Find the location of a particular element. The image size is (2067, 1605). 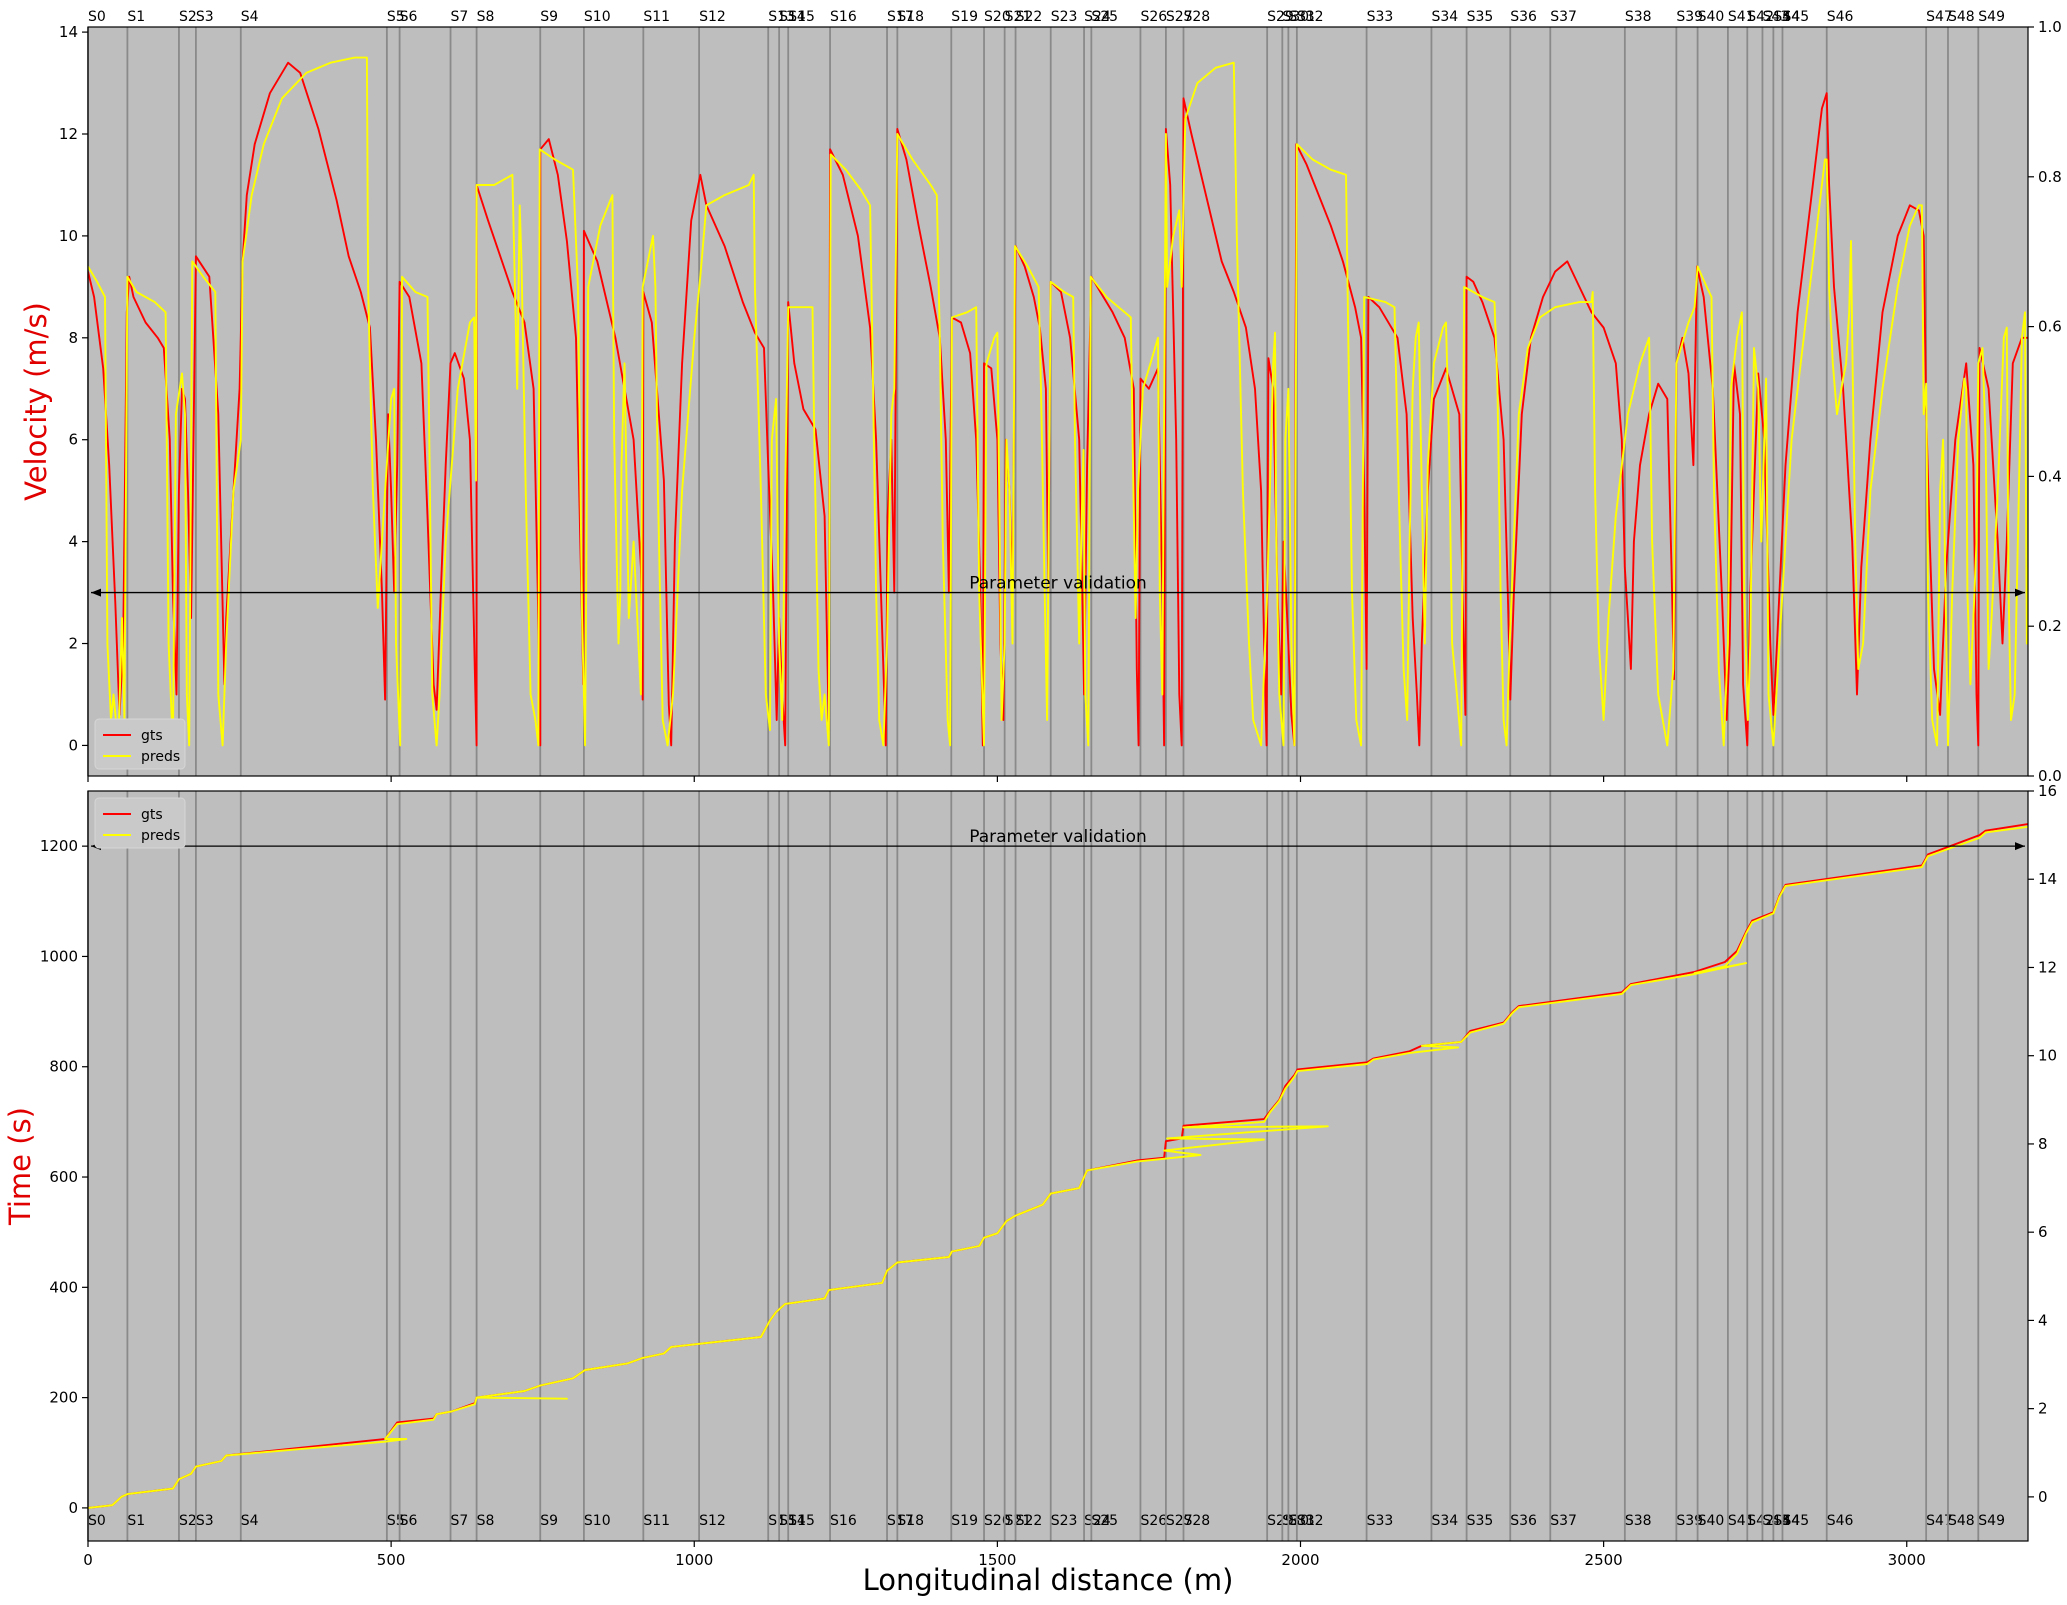

y2-tick-label: 6 is located at coordinates (2043, 1232).